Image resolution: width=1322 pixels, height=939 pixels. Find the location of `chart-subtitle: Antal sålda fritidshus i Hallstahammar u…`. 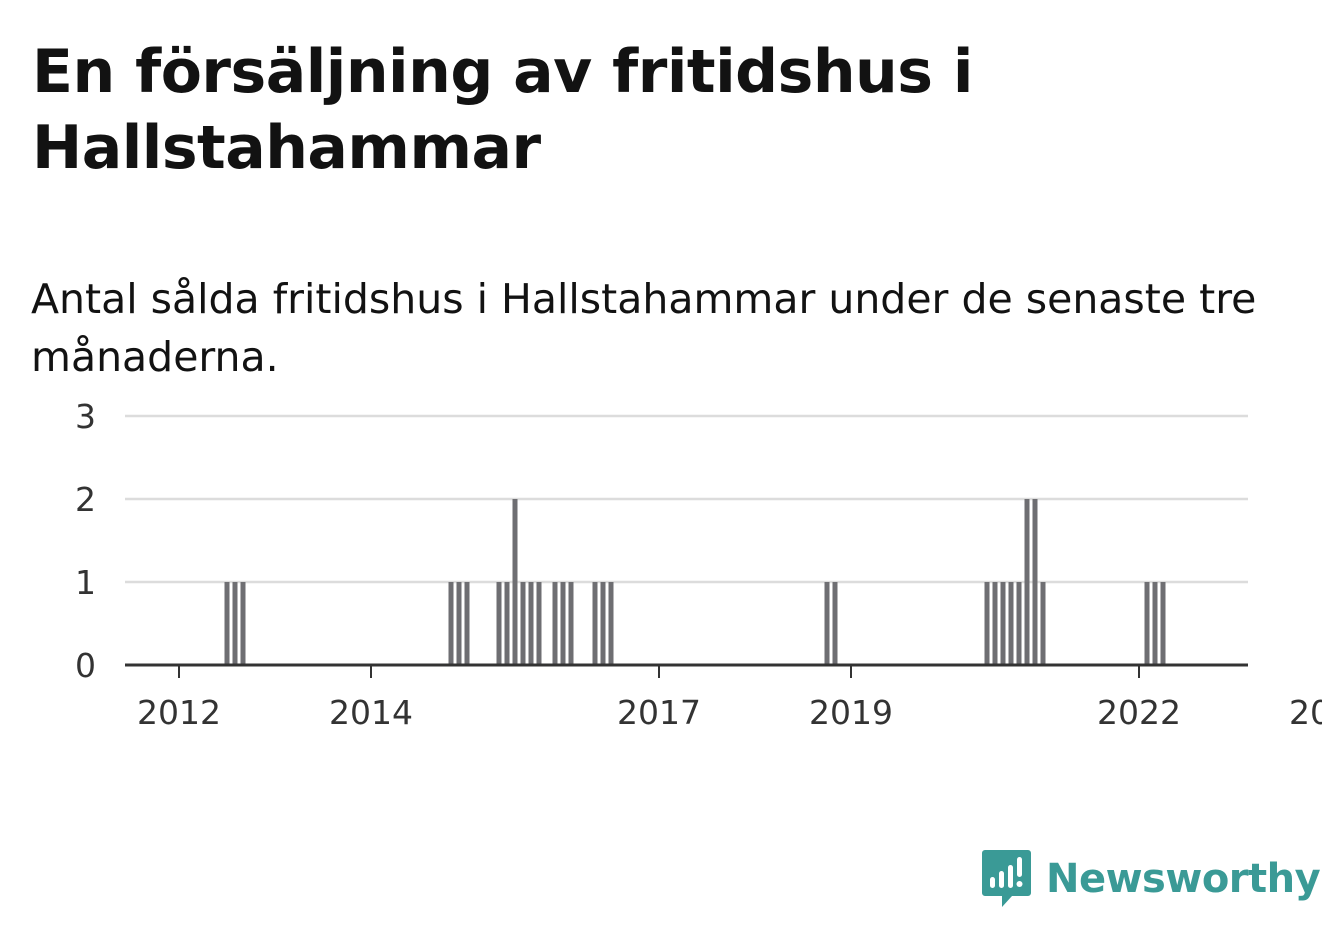

chart-subtitle: Antal sålda fritidshus i Hallstahammar u… is located at coordinates (644, 328).